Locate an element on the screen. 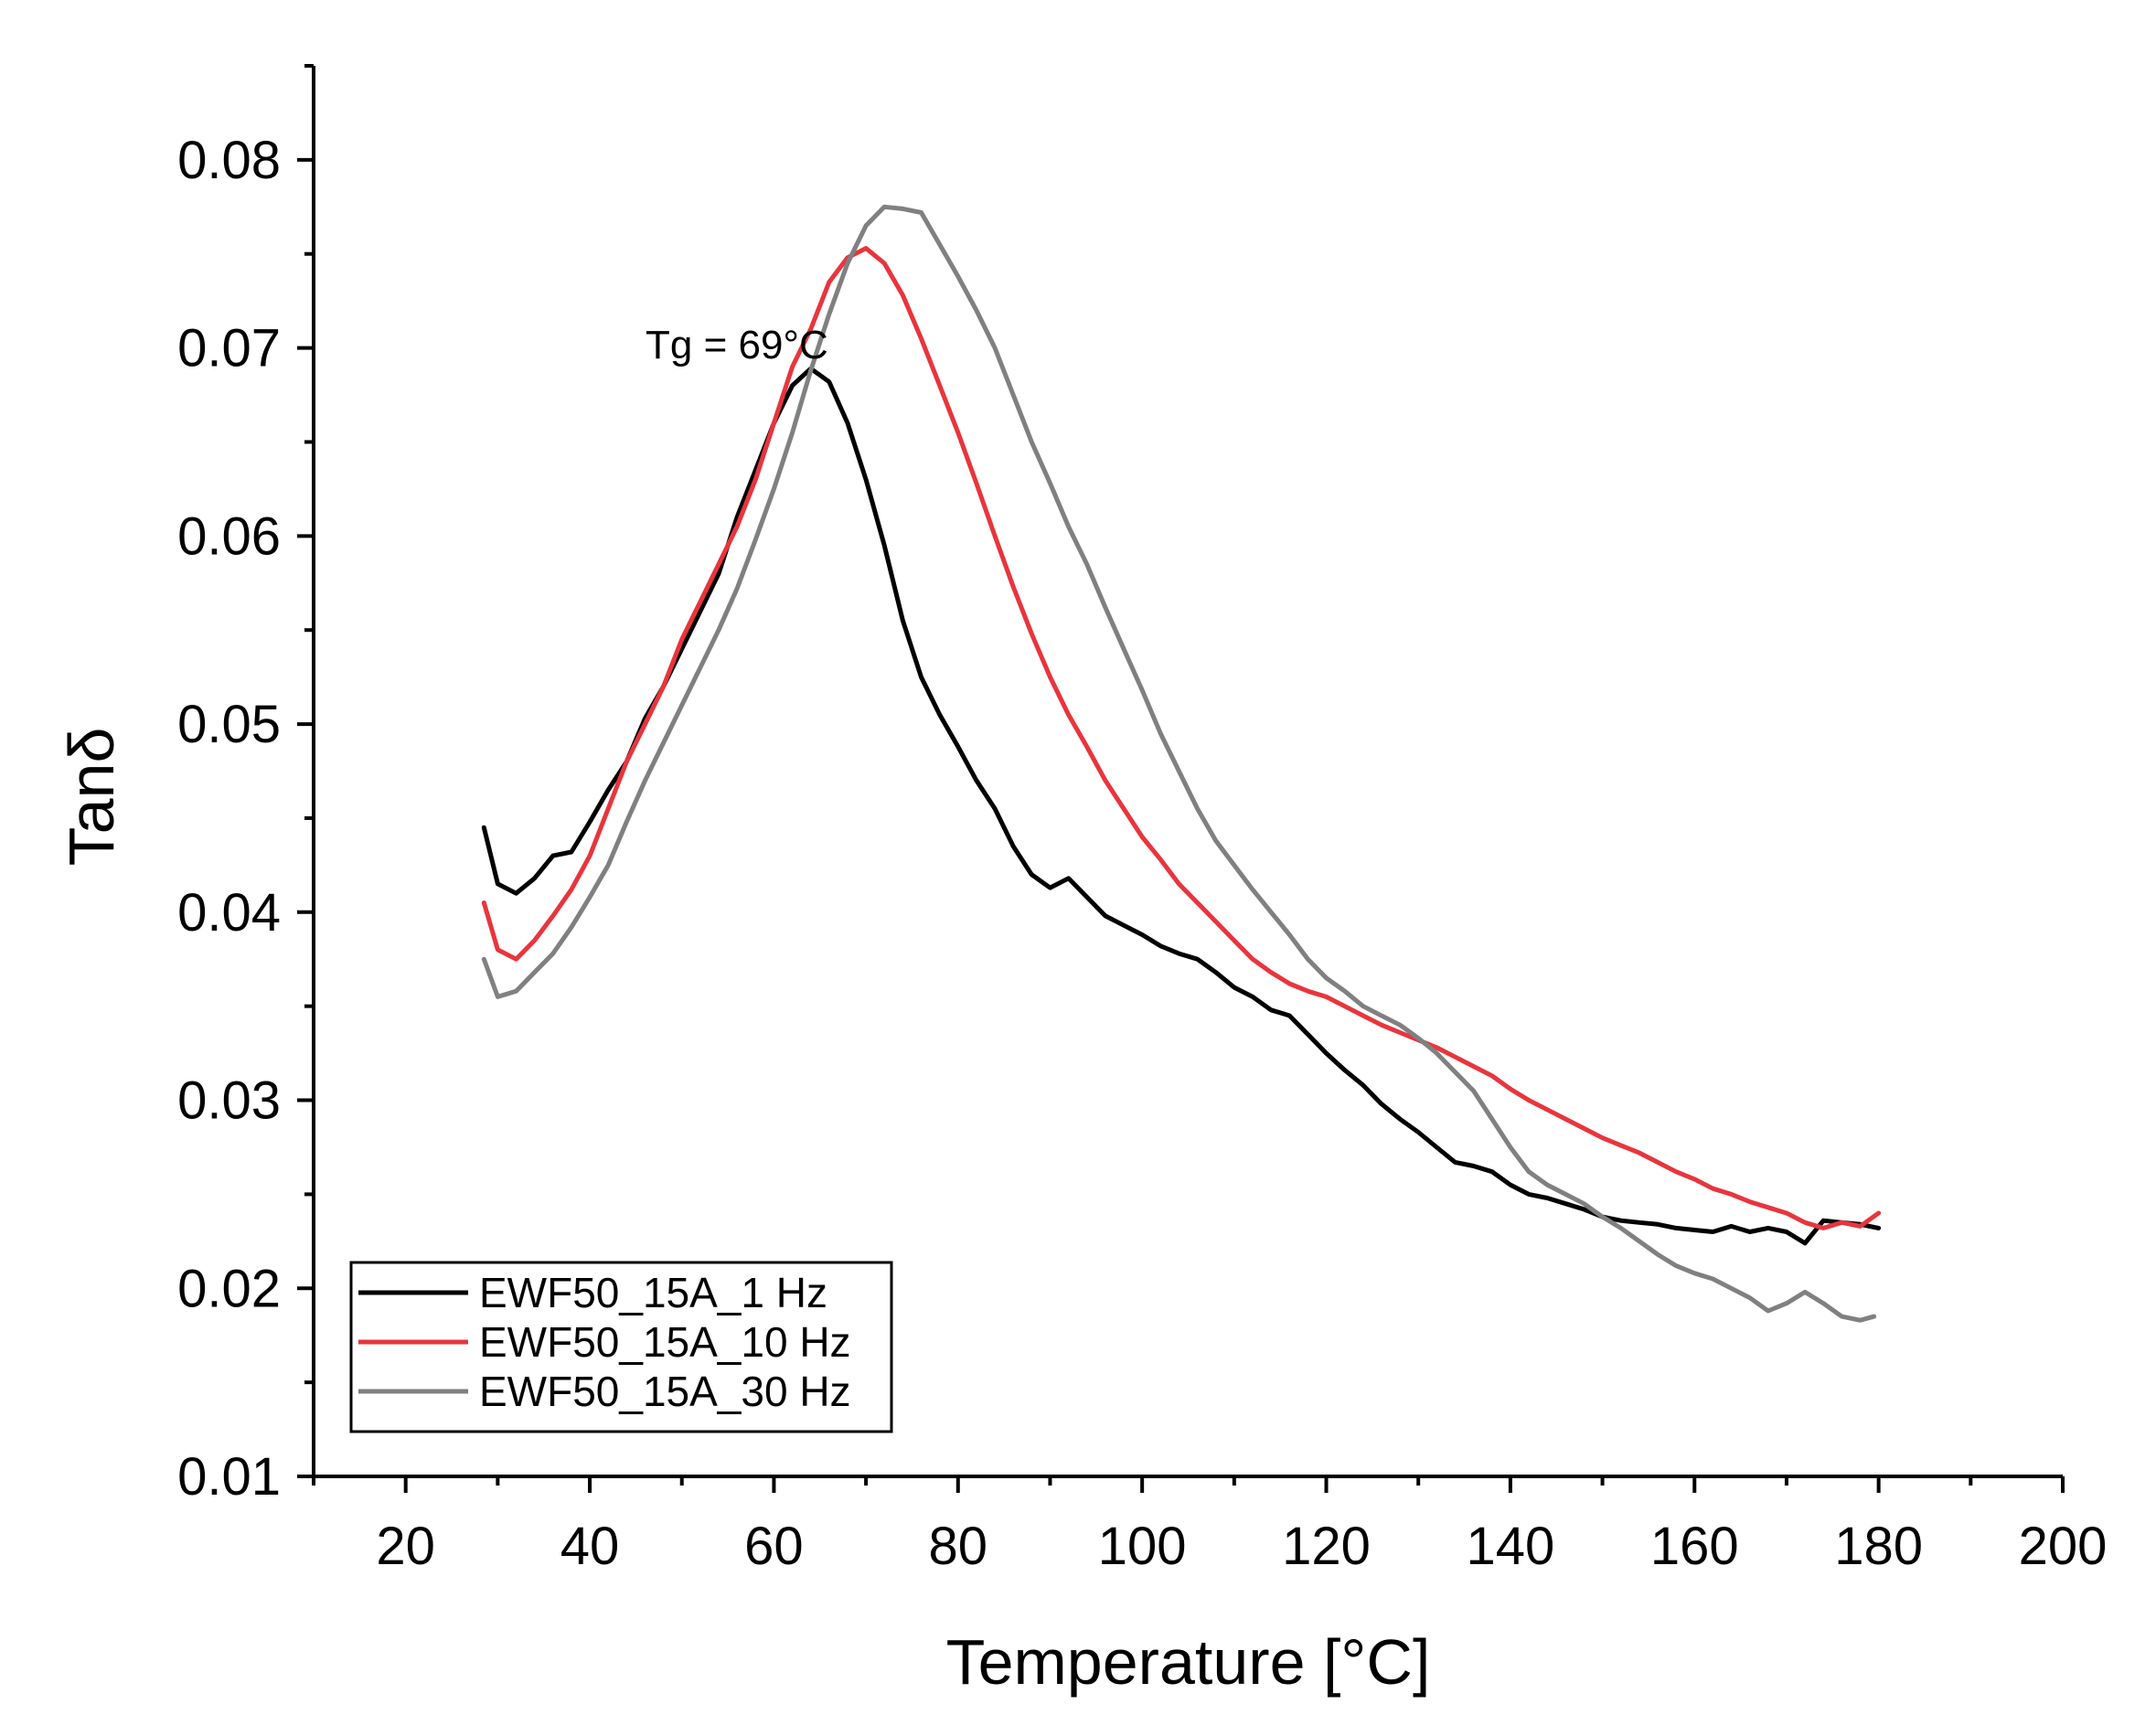 The width and height of the screenshot is (2156, 1736). legend-label-30hz: EWF50_15A_30 Hz is located at coordinates (665, 1391).